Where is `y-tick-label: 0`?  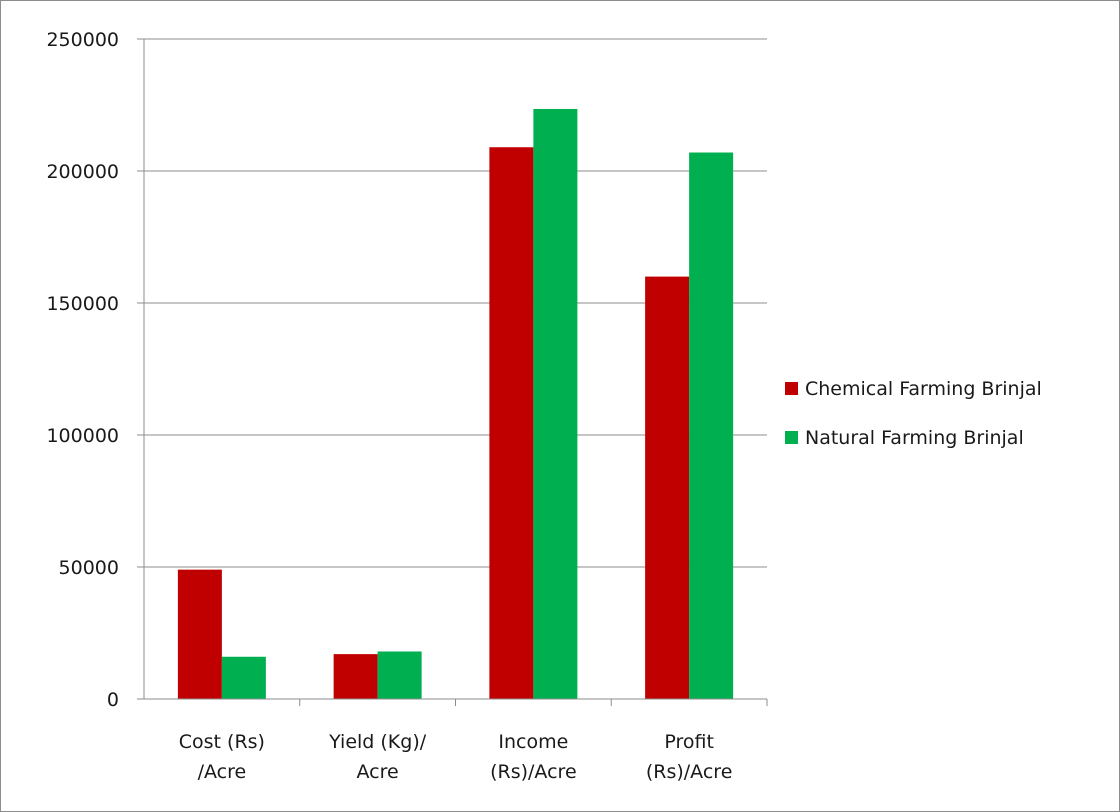
y-tick-label: 0 is located at coordinates (113, 700).